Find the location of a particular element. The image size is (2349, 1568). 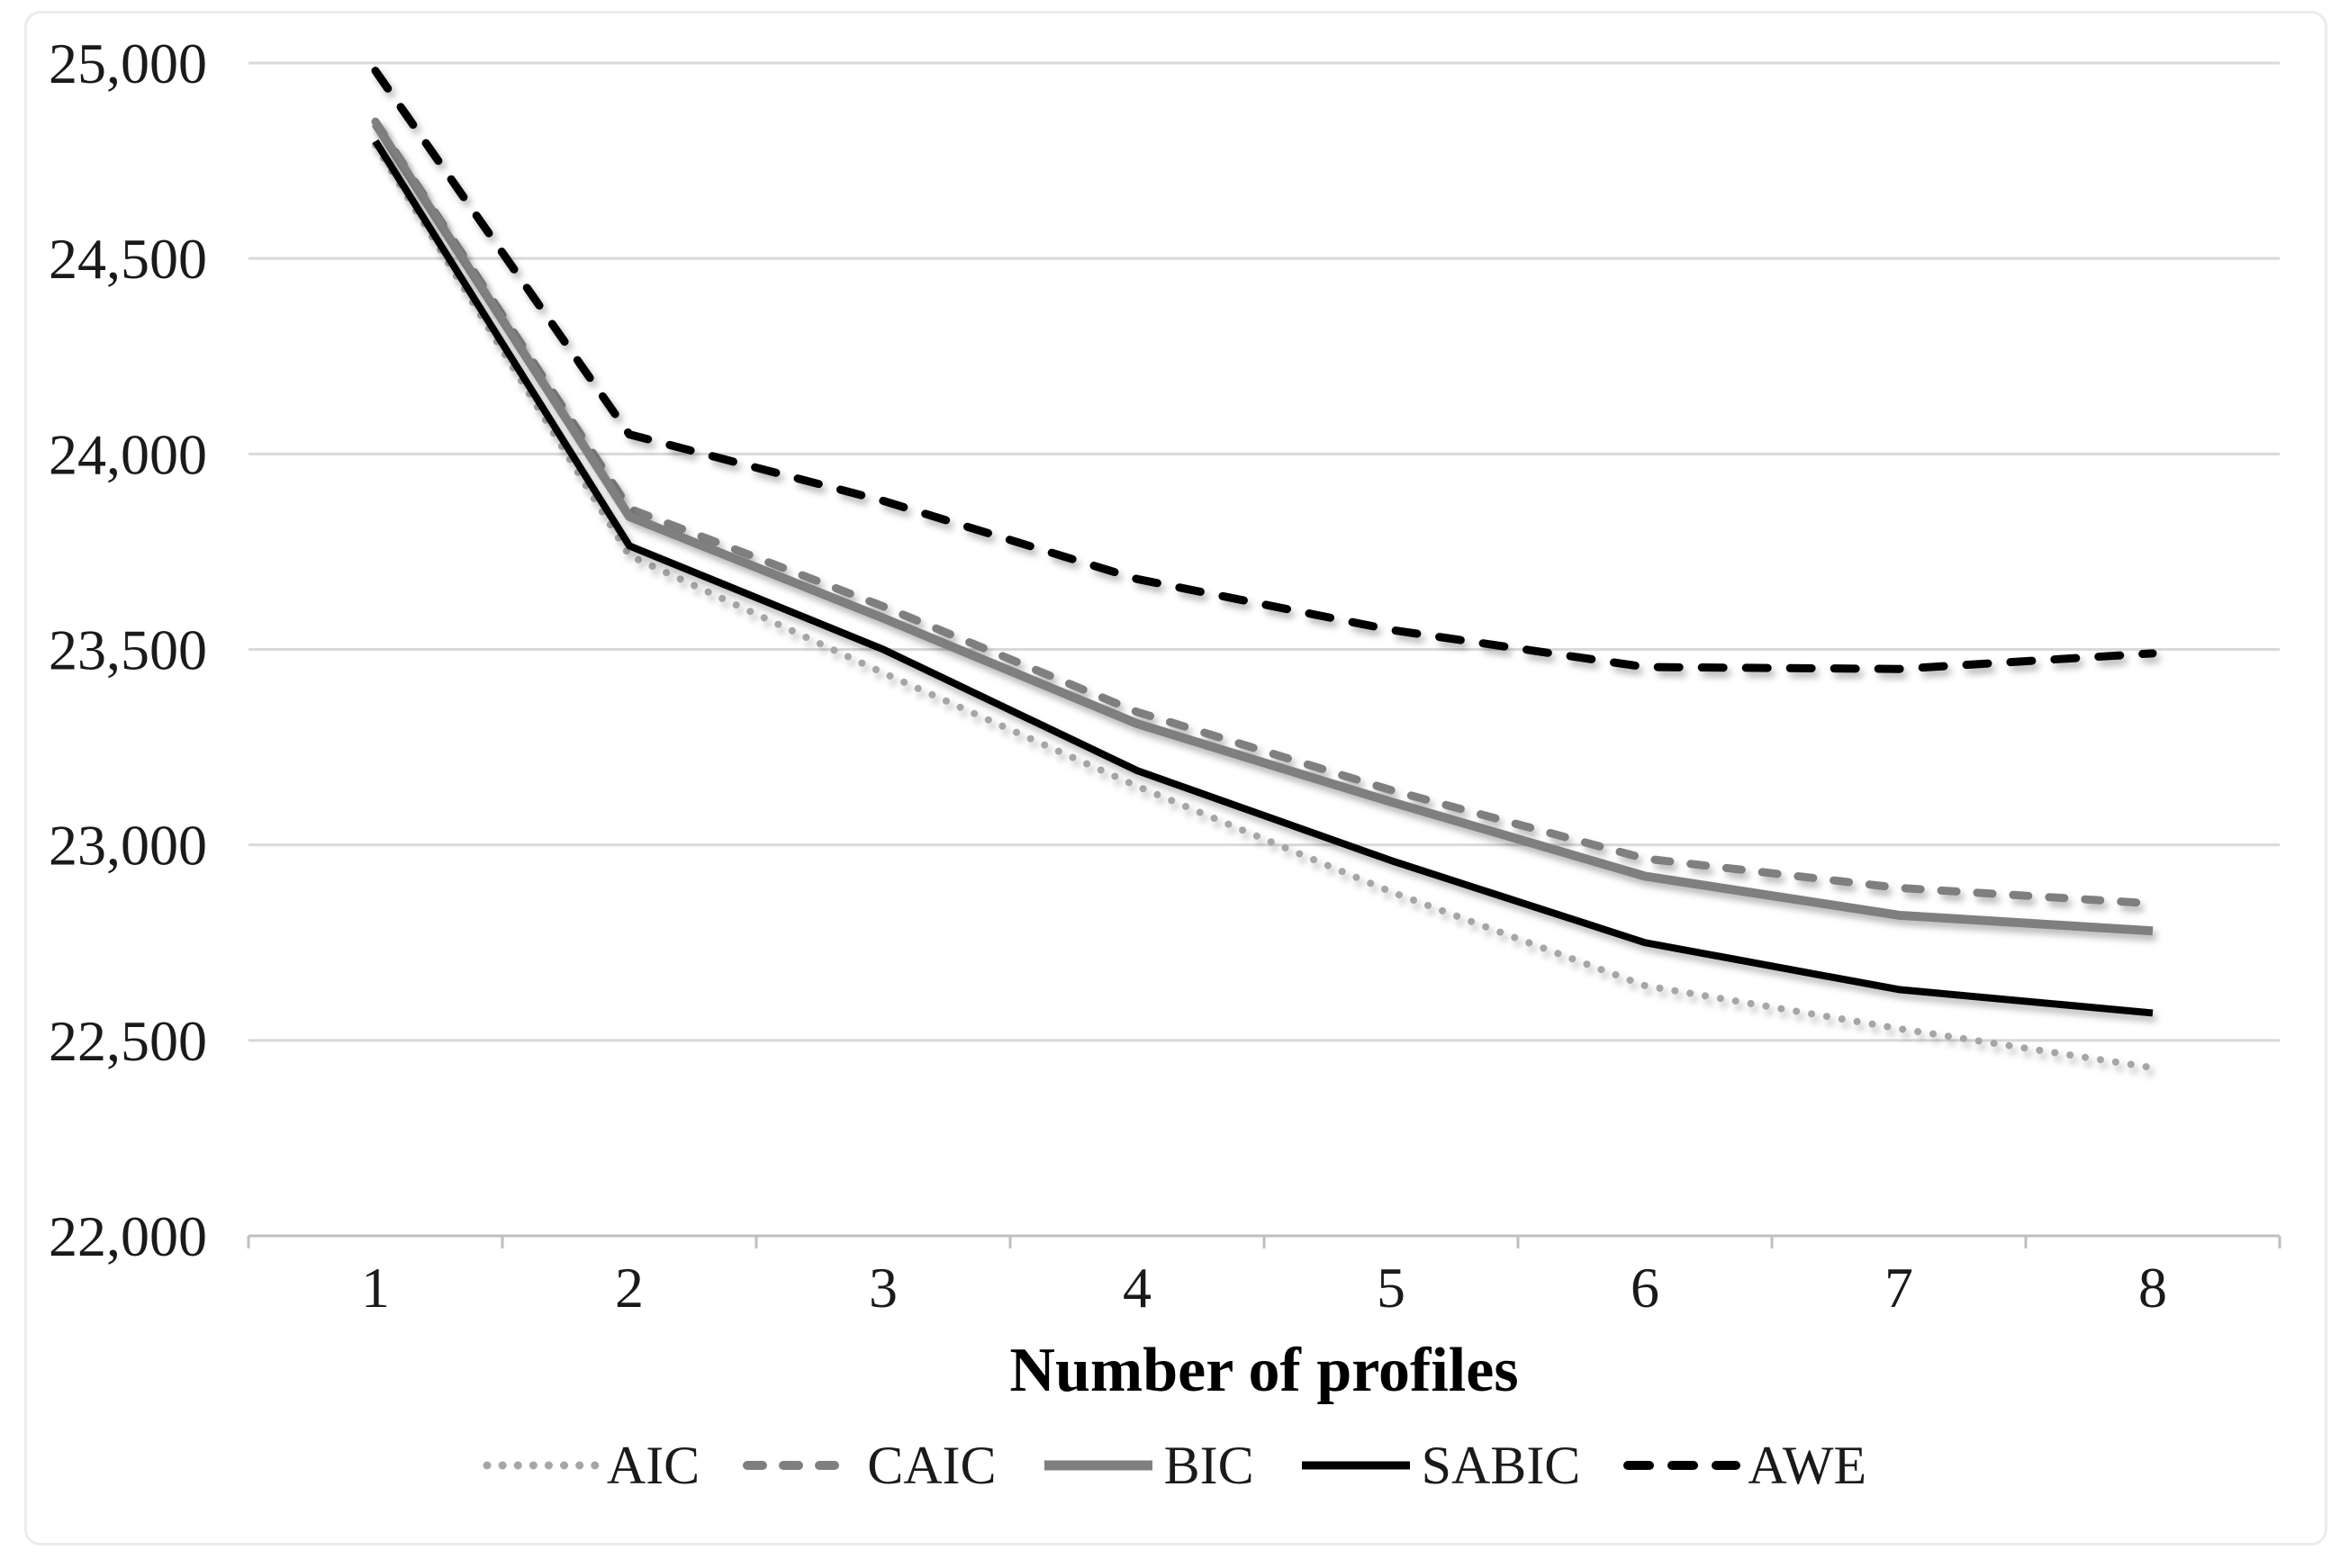

legend-item-aic: AIC is located at coordinates (591, 1465).